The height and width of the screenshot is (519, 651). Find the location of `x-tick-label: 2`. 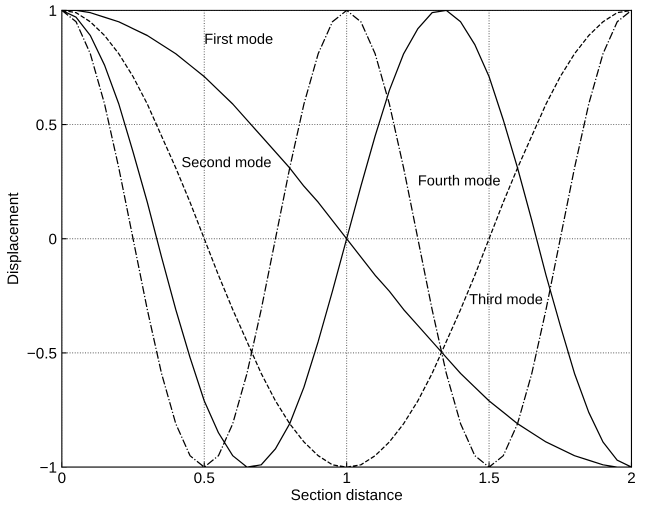

x-tick-label: 2 is located at coordinates (631, 478).